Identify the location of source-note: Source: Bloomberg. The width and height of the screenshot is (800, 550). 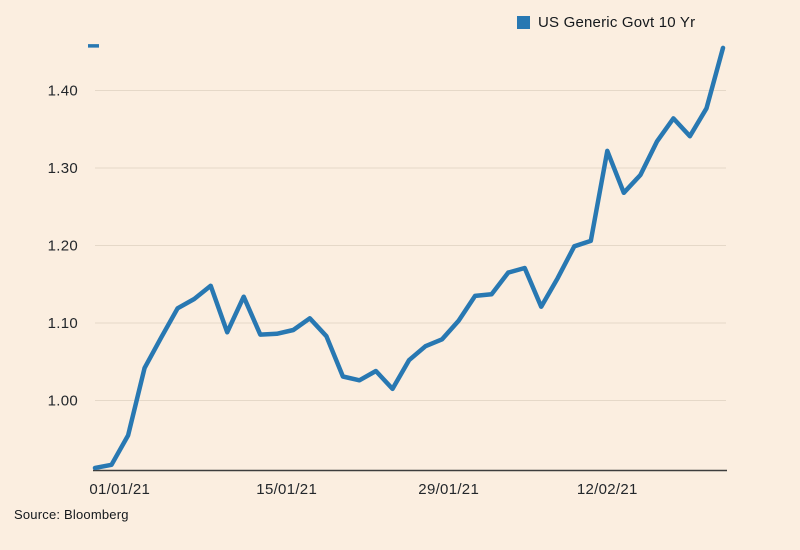
(71, 514).